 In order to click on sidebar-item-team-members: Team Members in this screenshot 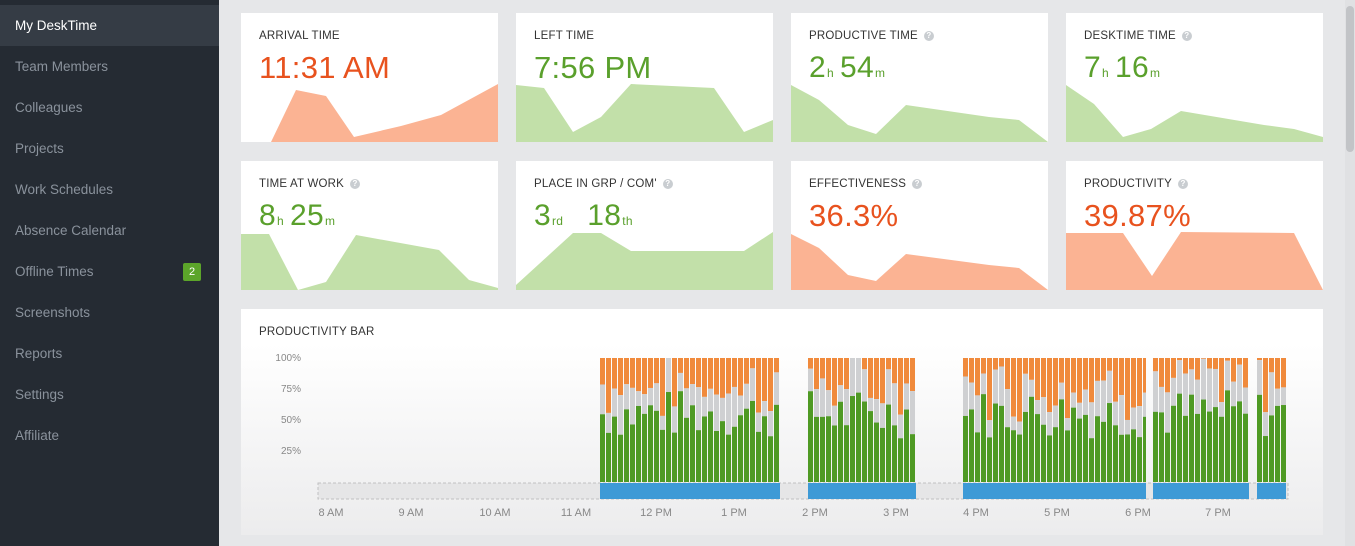, I will do `click(109, 66)`.